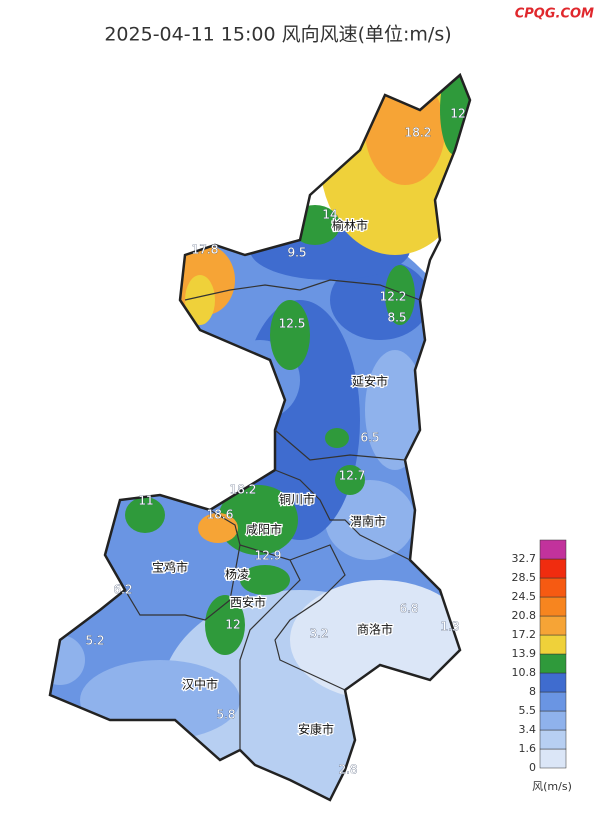  I want to click on city-label: 延安市, so click(370, 381).